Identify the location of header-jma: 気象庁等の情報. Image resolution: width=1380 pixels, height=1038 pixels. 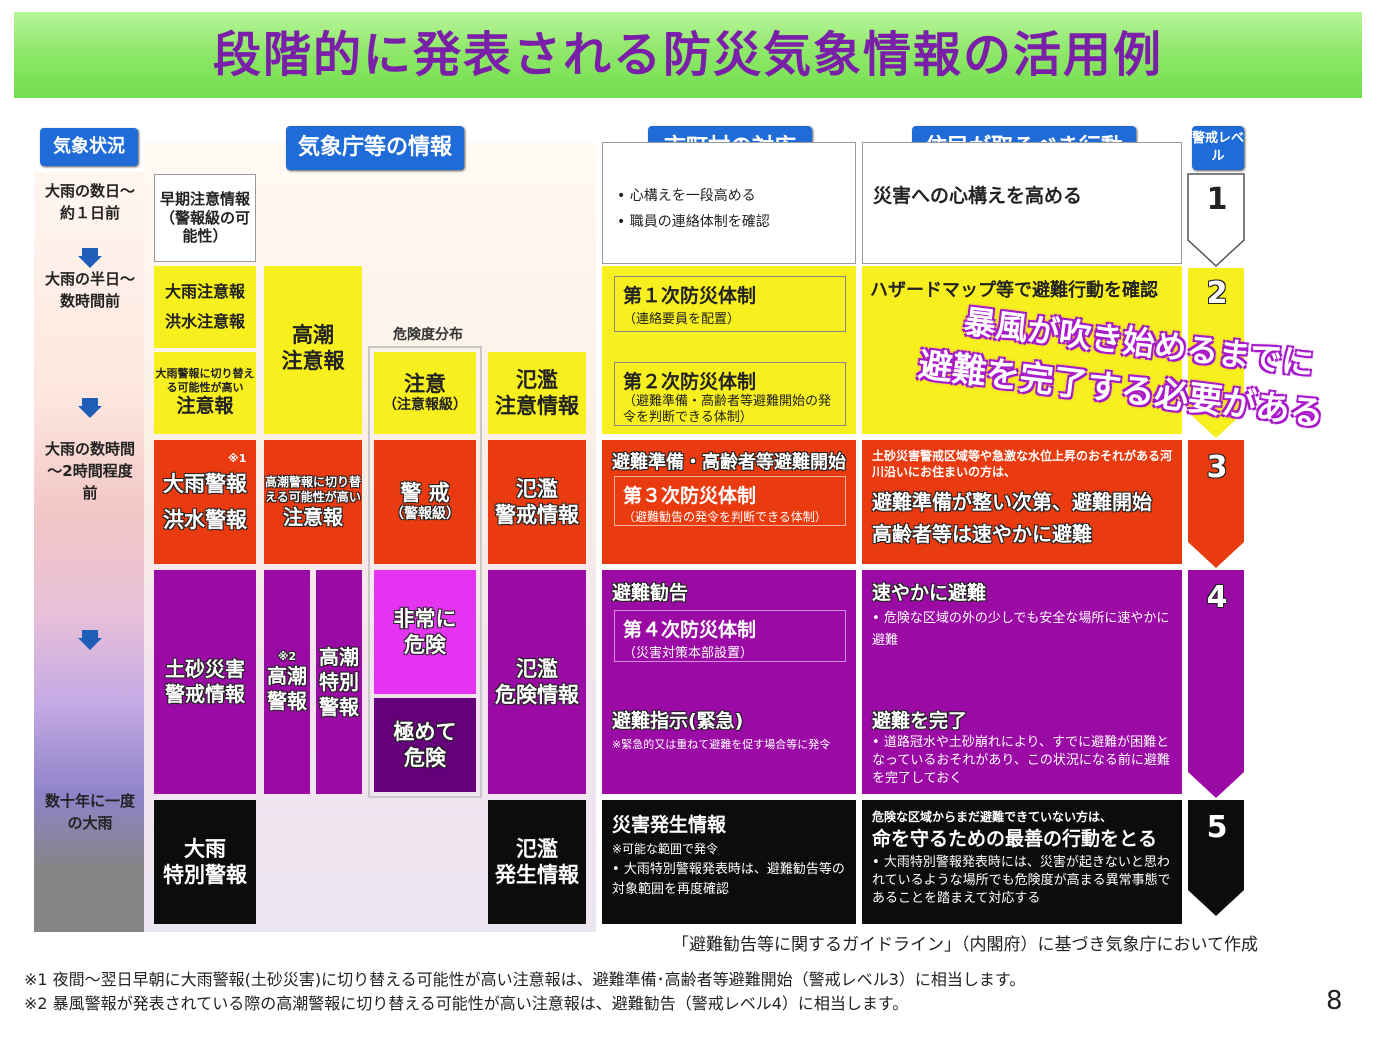
(375, 148).